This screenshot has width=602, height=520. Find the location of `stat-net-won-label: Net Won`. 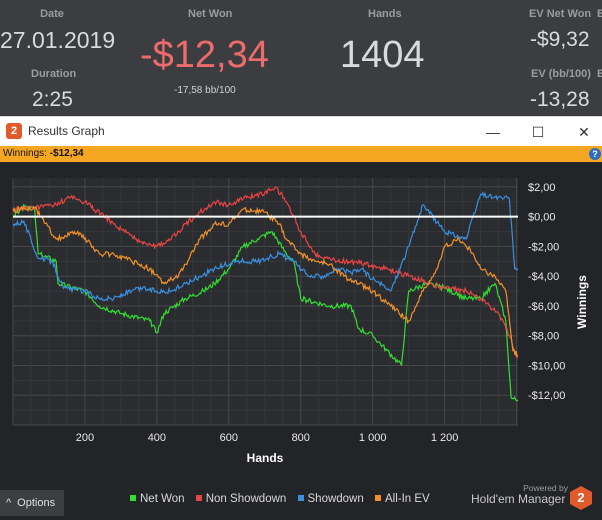

stat-net-won-label: Net Won is located at coordinates (210, 14).